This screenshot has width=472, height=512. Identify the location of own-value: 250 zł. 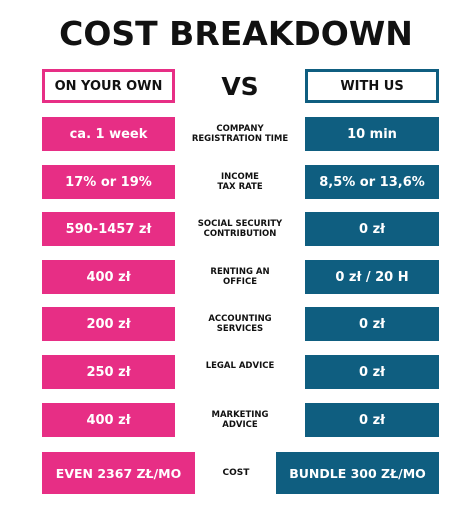
(108, 372).